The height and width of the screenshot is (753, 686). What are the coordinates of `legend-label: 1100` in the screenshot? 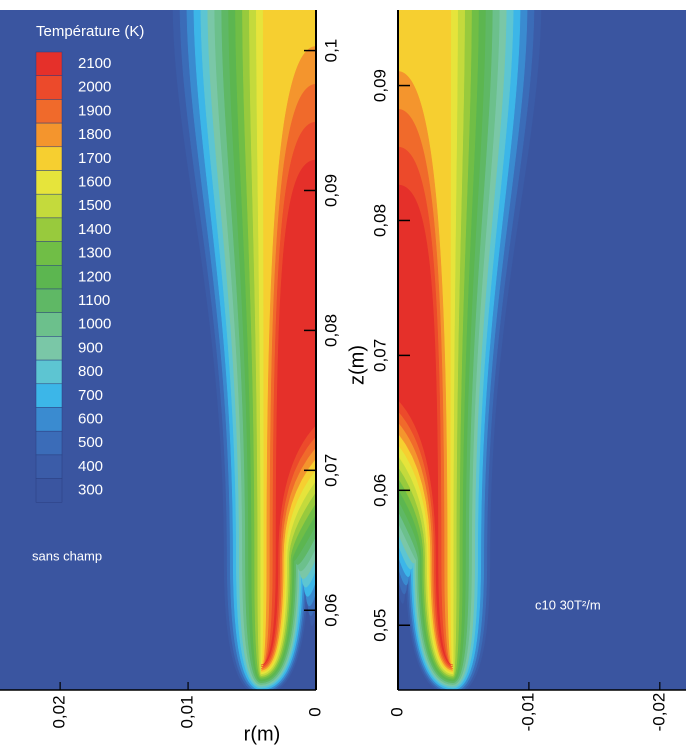 It's located at (94, 300).